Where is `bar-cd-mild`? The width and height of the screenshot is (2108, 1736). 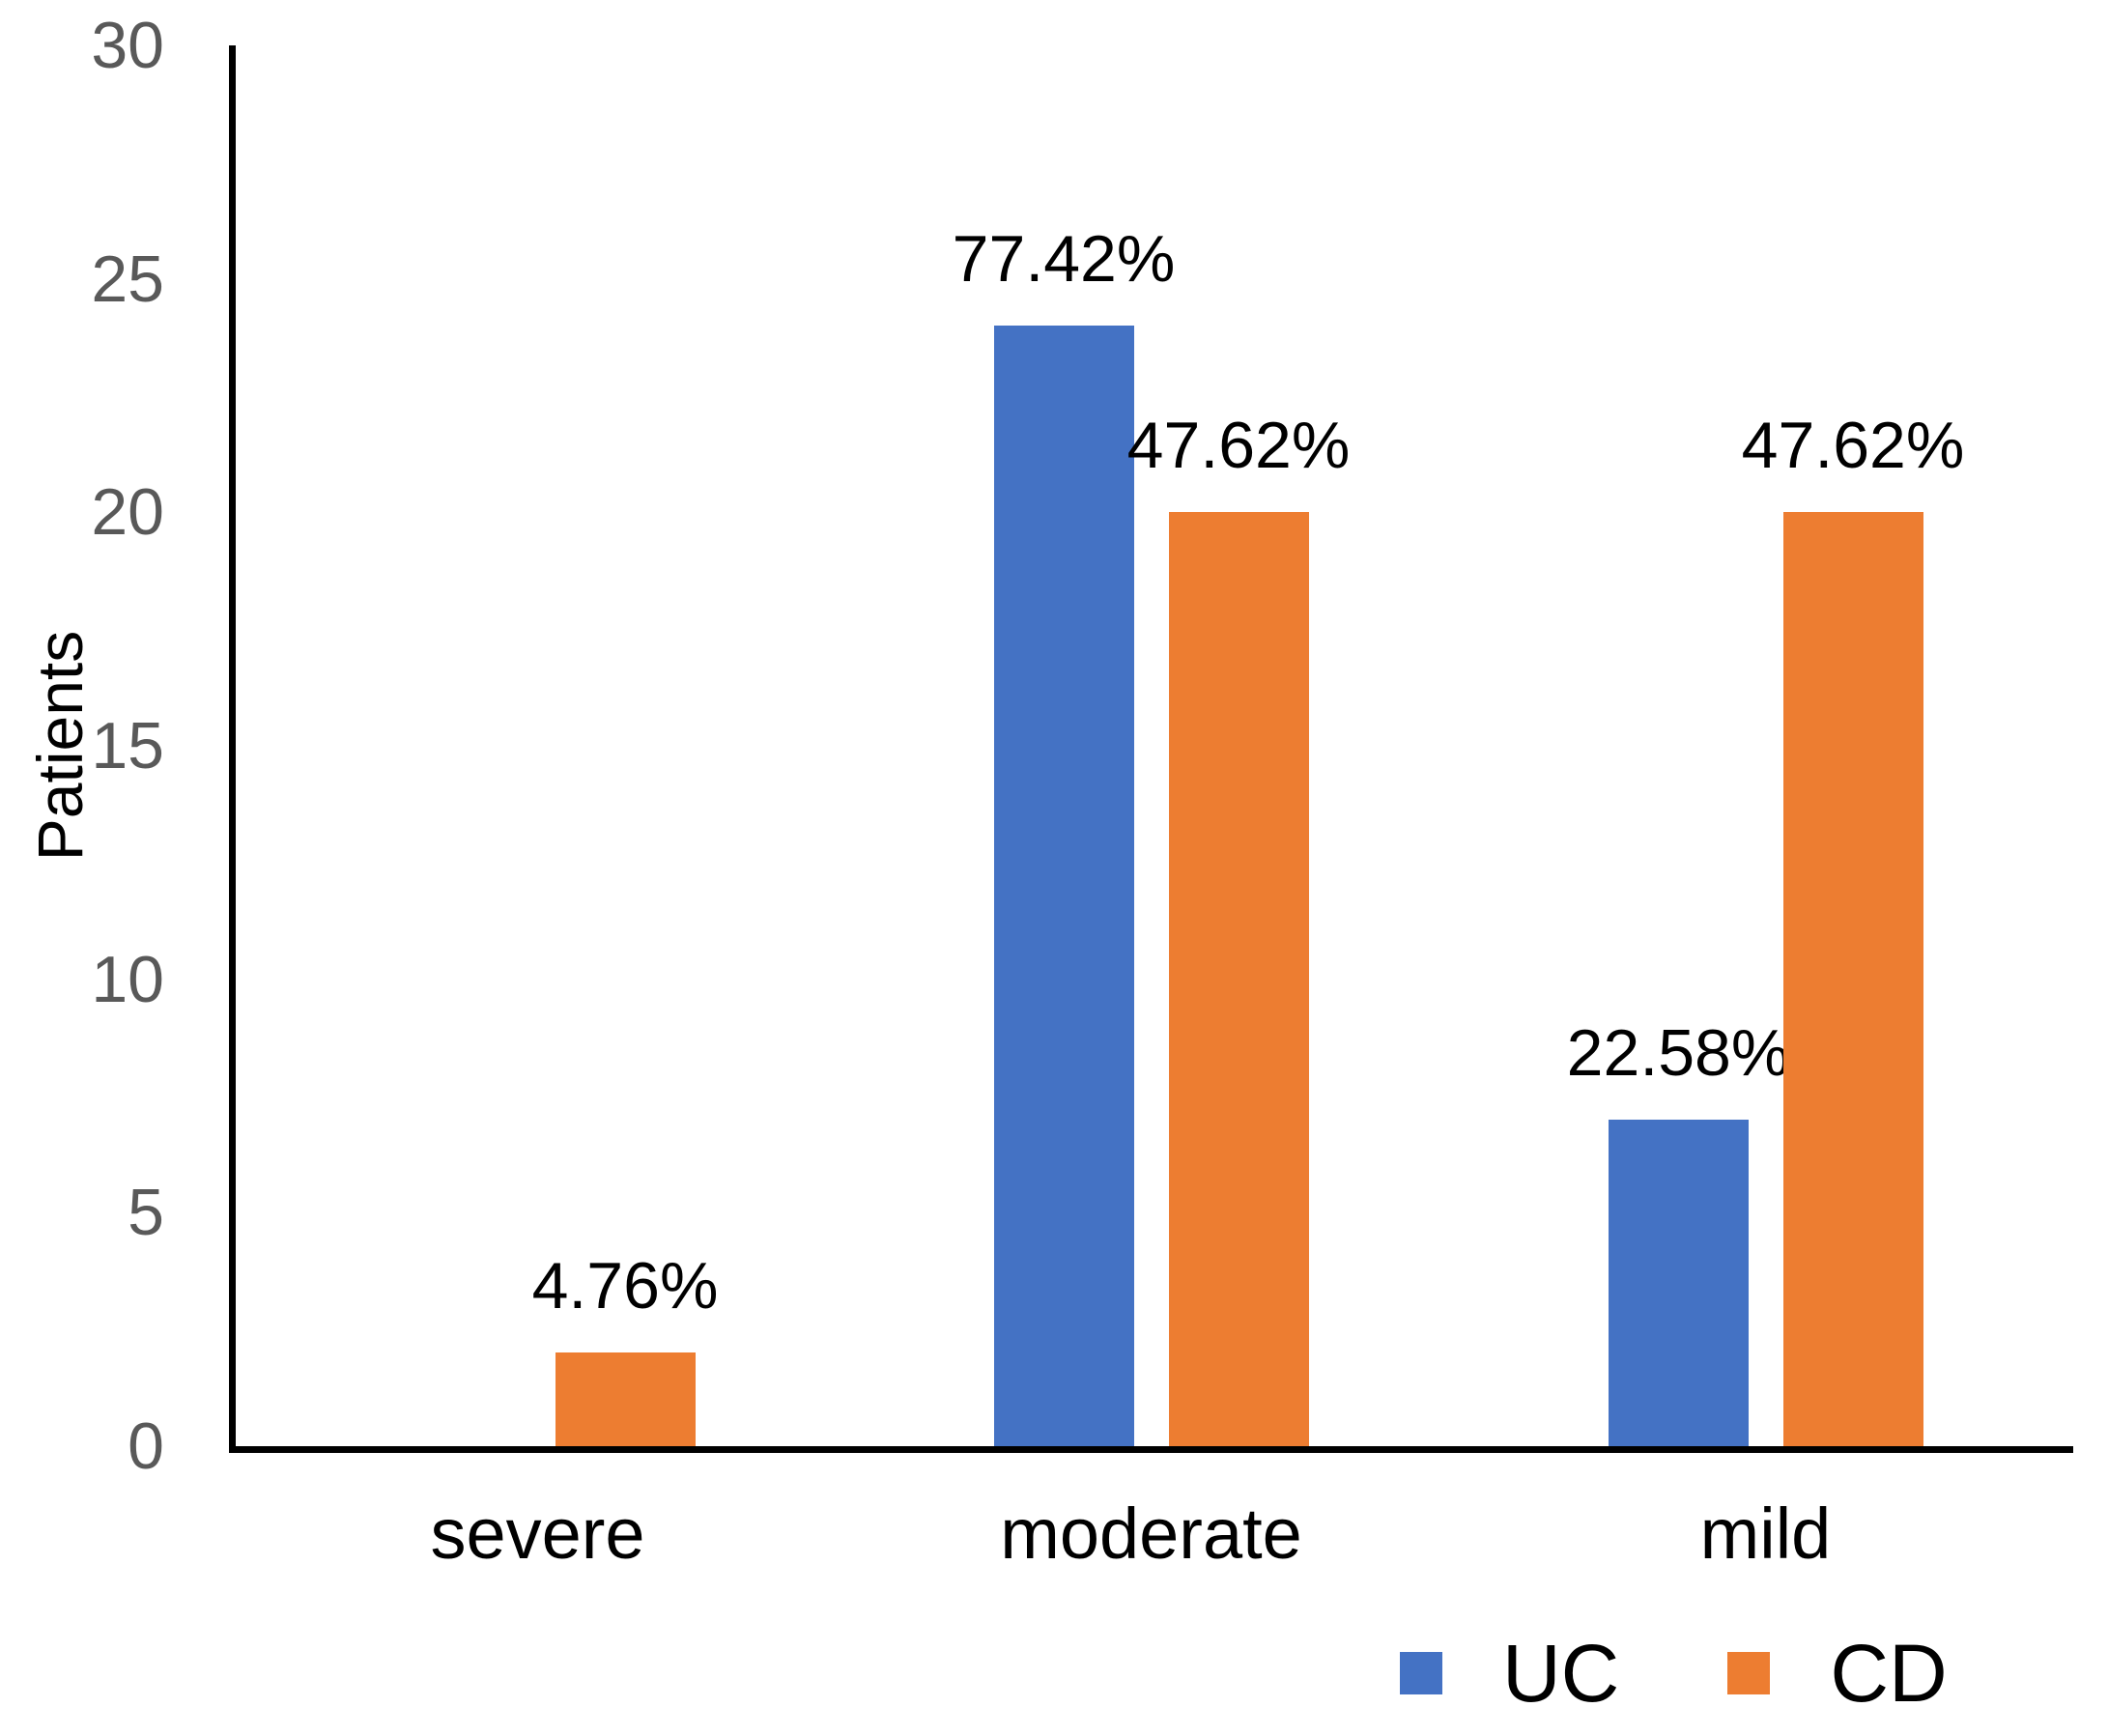
bar-cd-mild is located at coordinates (1852, 979).